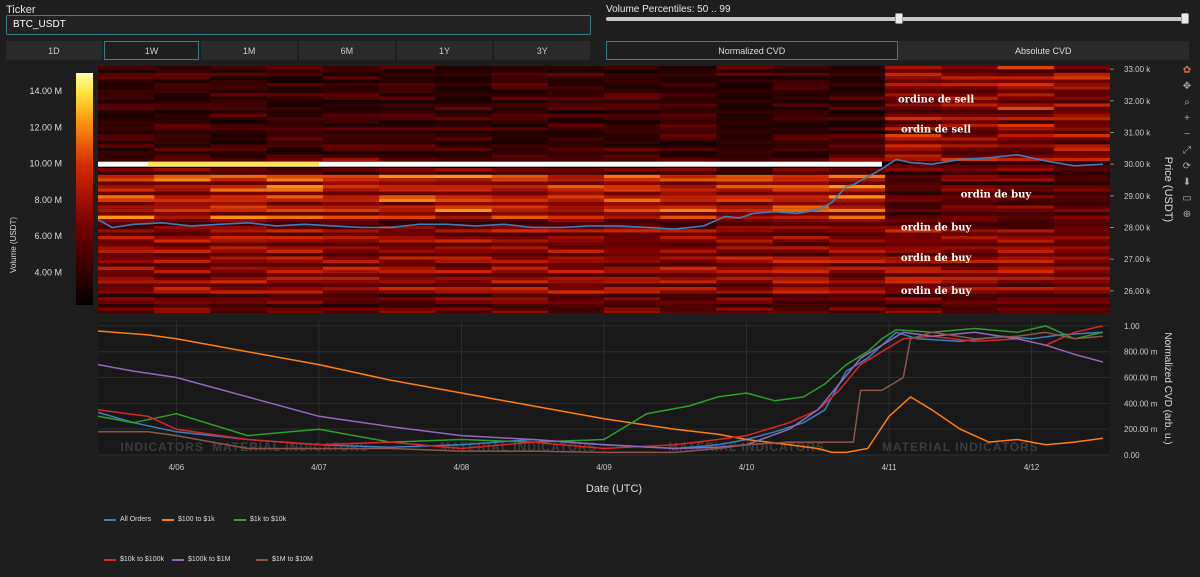  I want to click on download-icon: ⬇, so click(1187, 182).